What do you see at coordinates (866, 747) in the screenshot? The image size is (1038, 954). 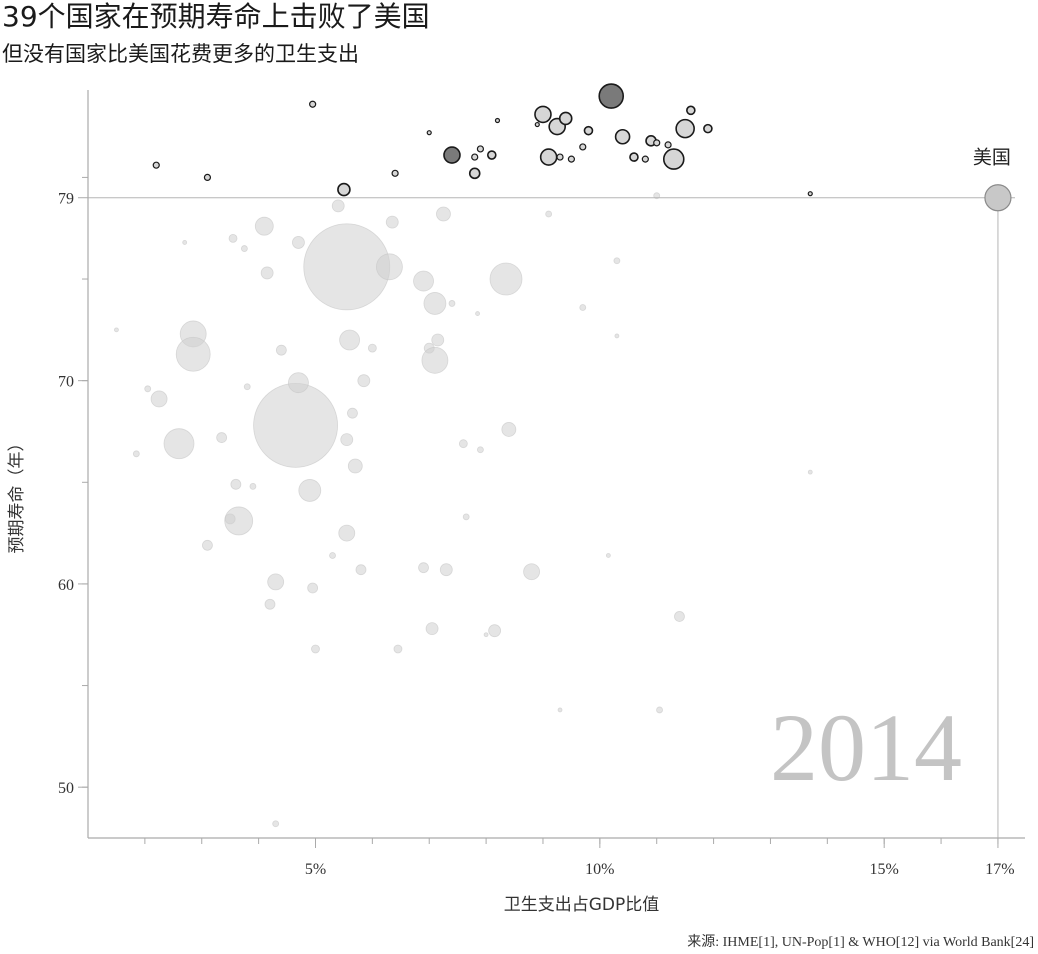 I see `year-label: 2014` at bounding box center [866, 747].